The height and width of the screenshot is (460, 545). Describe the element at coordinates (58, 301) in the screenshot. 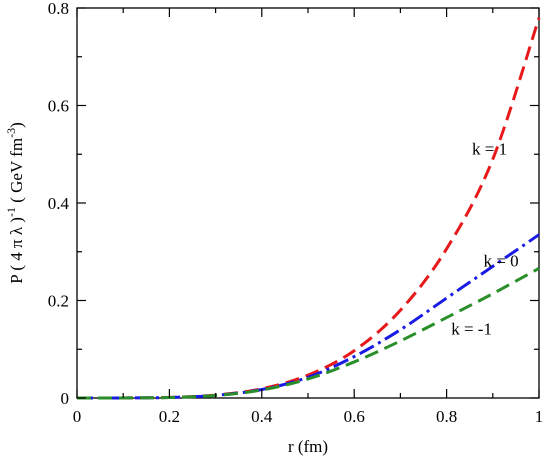

I see `y-tick-label: 0.2` at that location.